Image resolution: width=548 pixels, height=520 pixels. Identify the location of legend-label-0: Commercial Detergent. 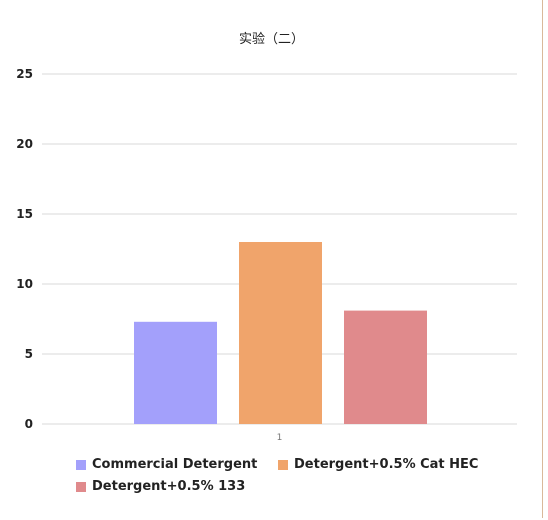
(175, 464).